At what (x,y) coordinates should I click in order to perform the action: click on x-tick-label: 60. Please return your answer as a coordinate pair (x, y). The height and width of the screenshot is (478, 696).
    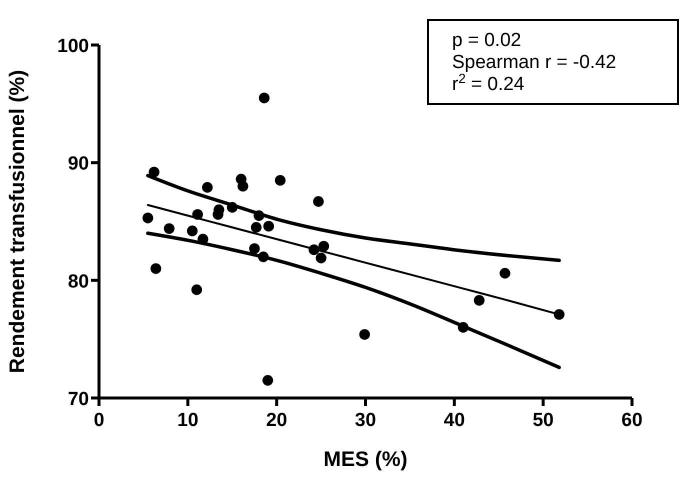
    Looking at the image, I should click on (632, 420).